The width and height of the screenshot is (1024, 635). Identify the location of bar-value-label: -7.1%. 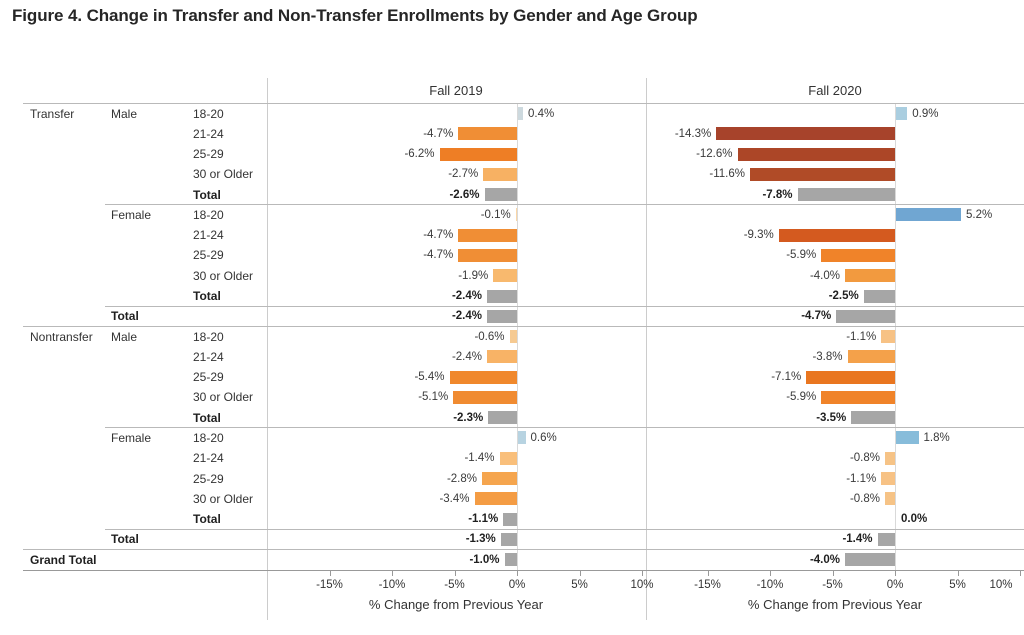
(786, 377).